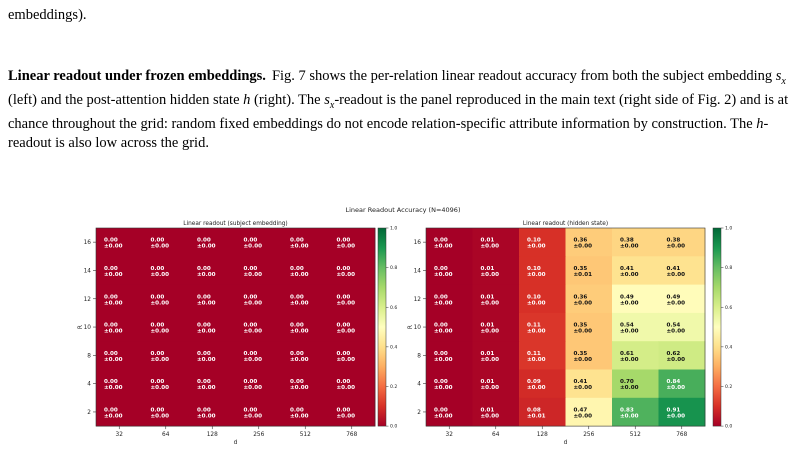 Image resolution: width=806 pixels, height=452 pixels. What do you see at coordinates (674, 297) in the screenshot?
I see `cell-value-label: 0.49` at bounding box center [674, 297].